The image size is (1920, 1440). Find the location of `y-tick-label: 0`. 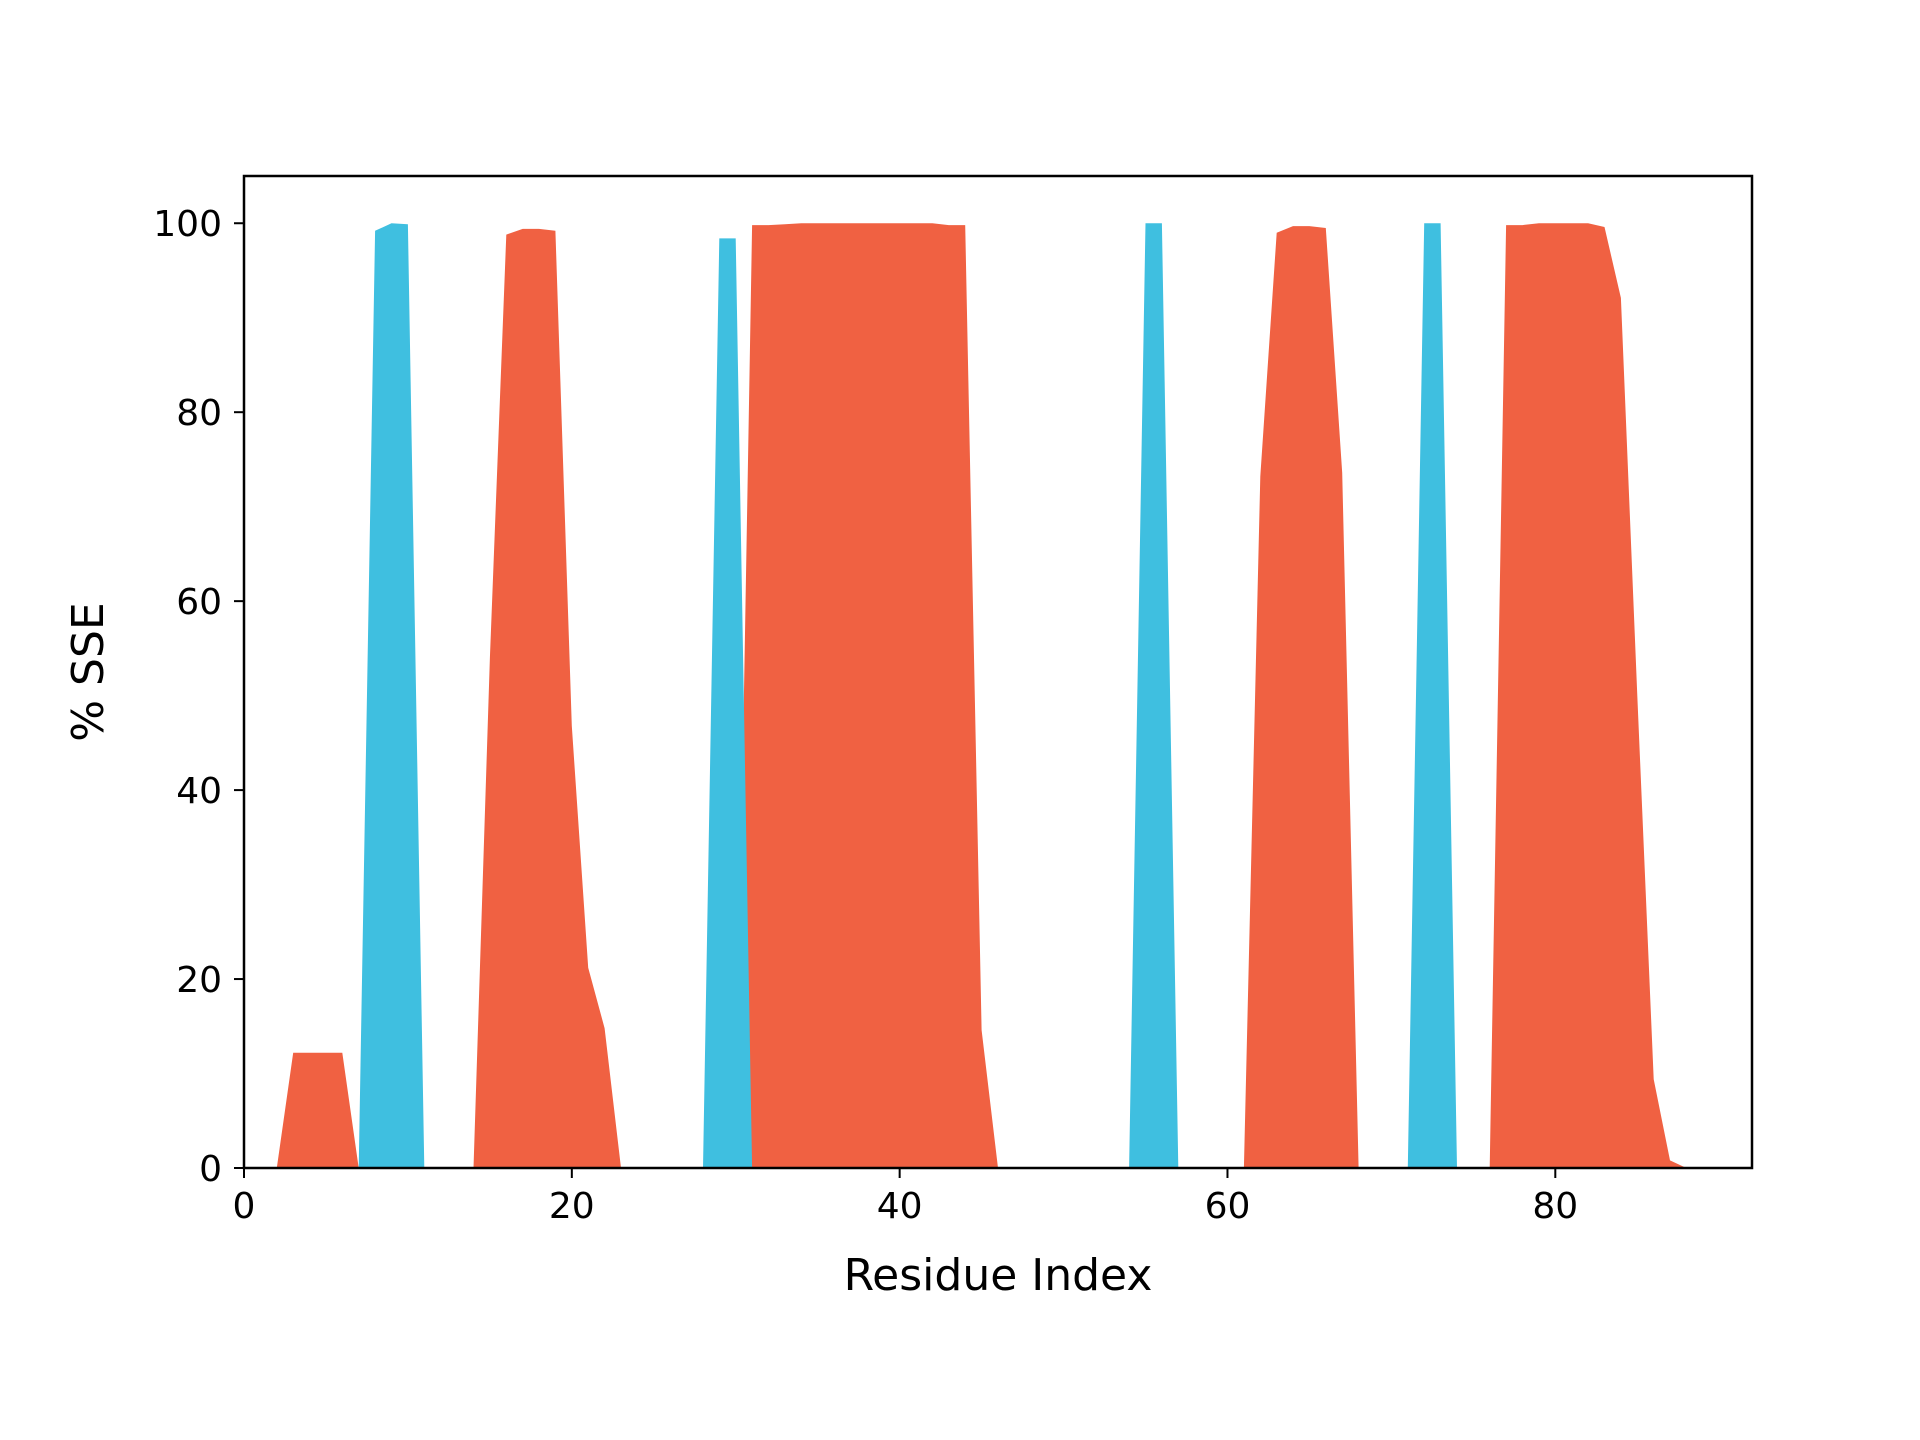

y-tick-label: 0 is located at coordinates (210, 1169).